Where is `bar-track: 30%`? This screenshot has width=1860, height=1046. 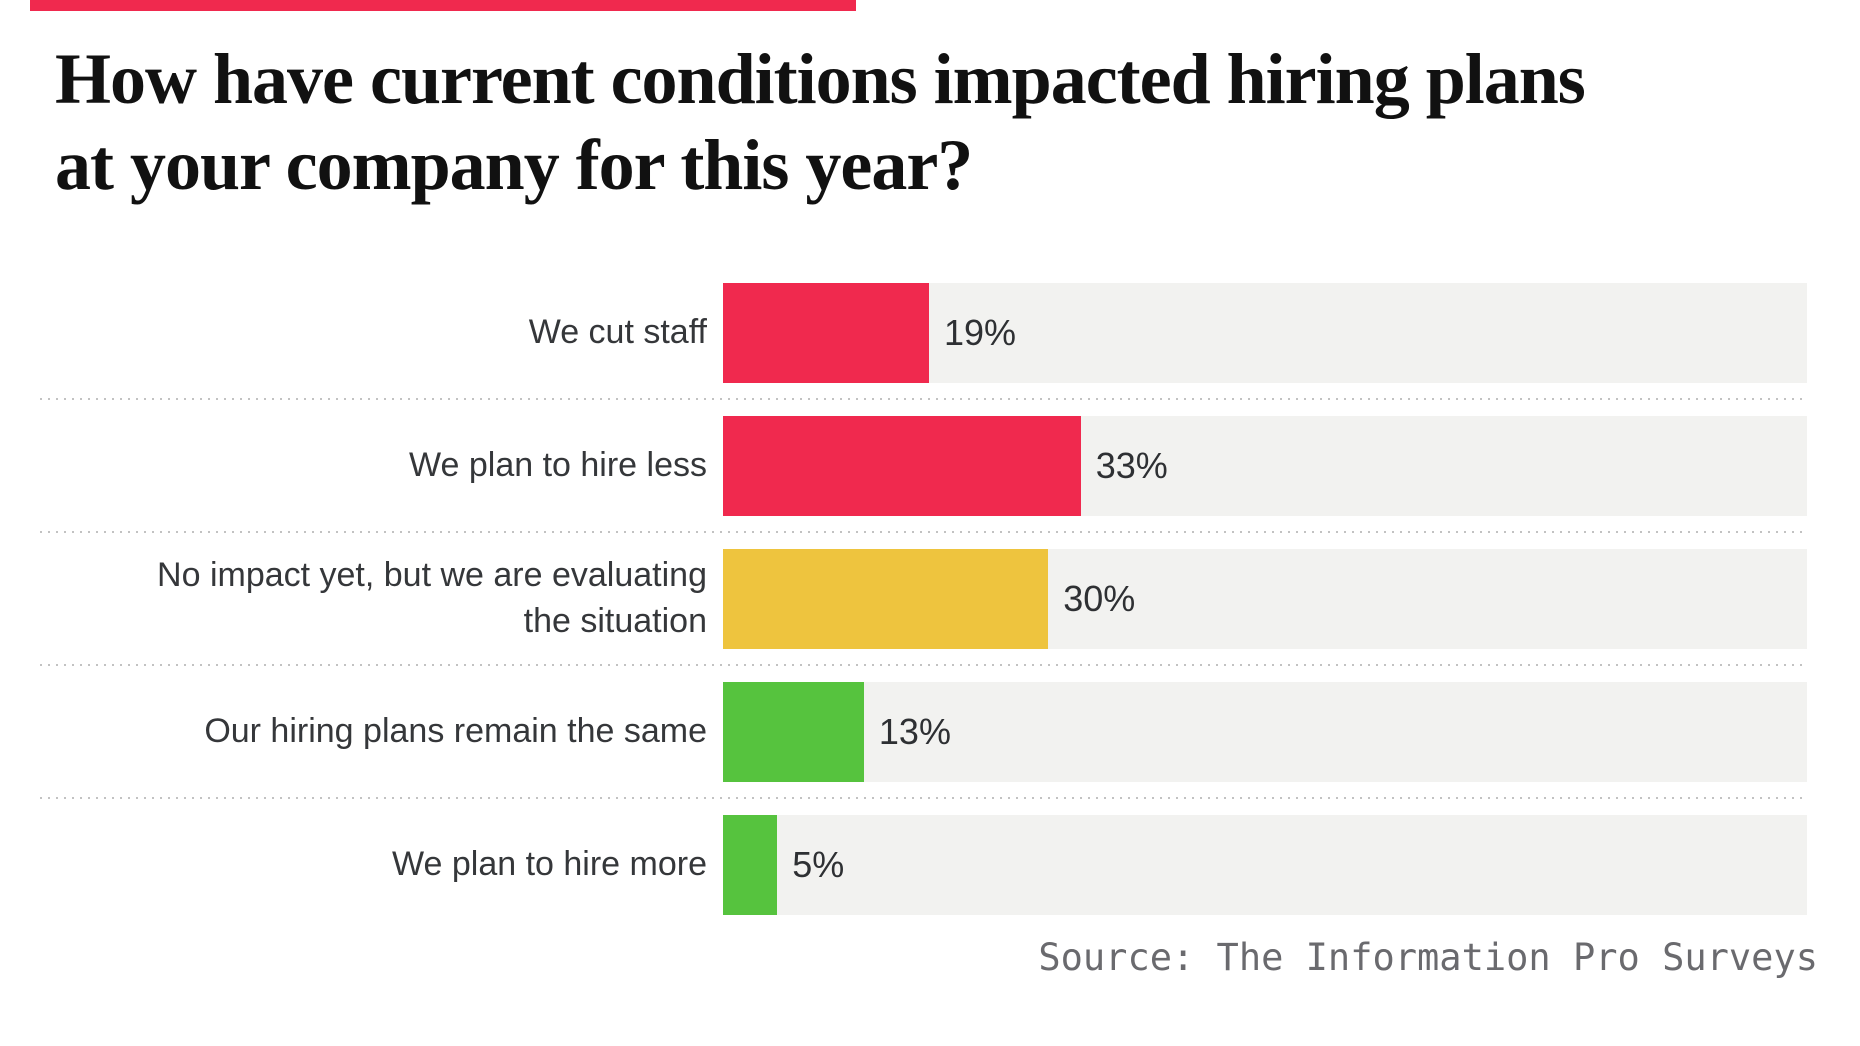
bar-track: 30% is located at coordinates (1265, 598).